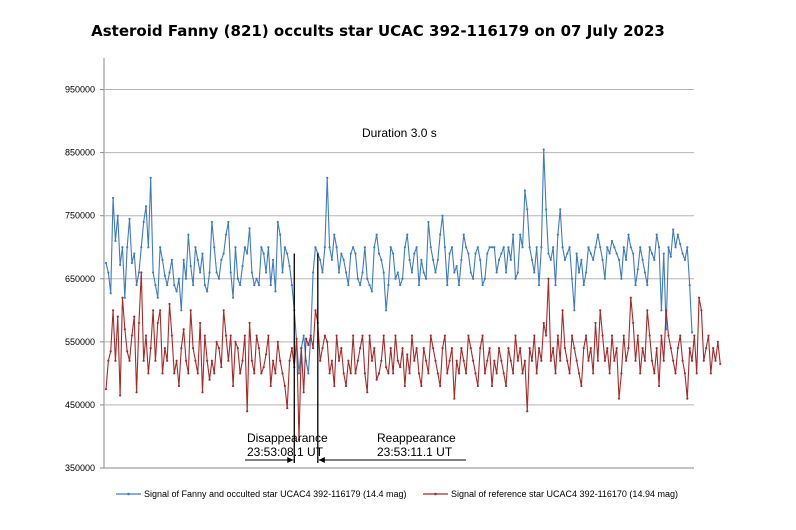 The image size is (796, 530). I want to click on disappearance-arrowhead, so click(290, 460).